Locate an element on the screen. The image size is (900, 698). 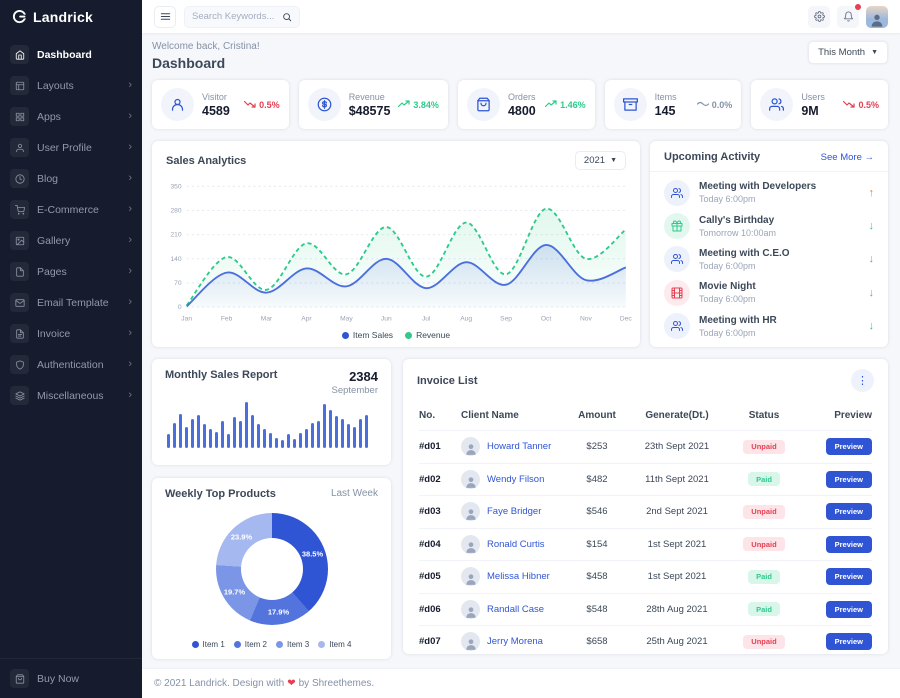
notification-badge is located at coordinates (858, 6).